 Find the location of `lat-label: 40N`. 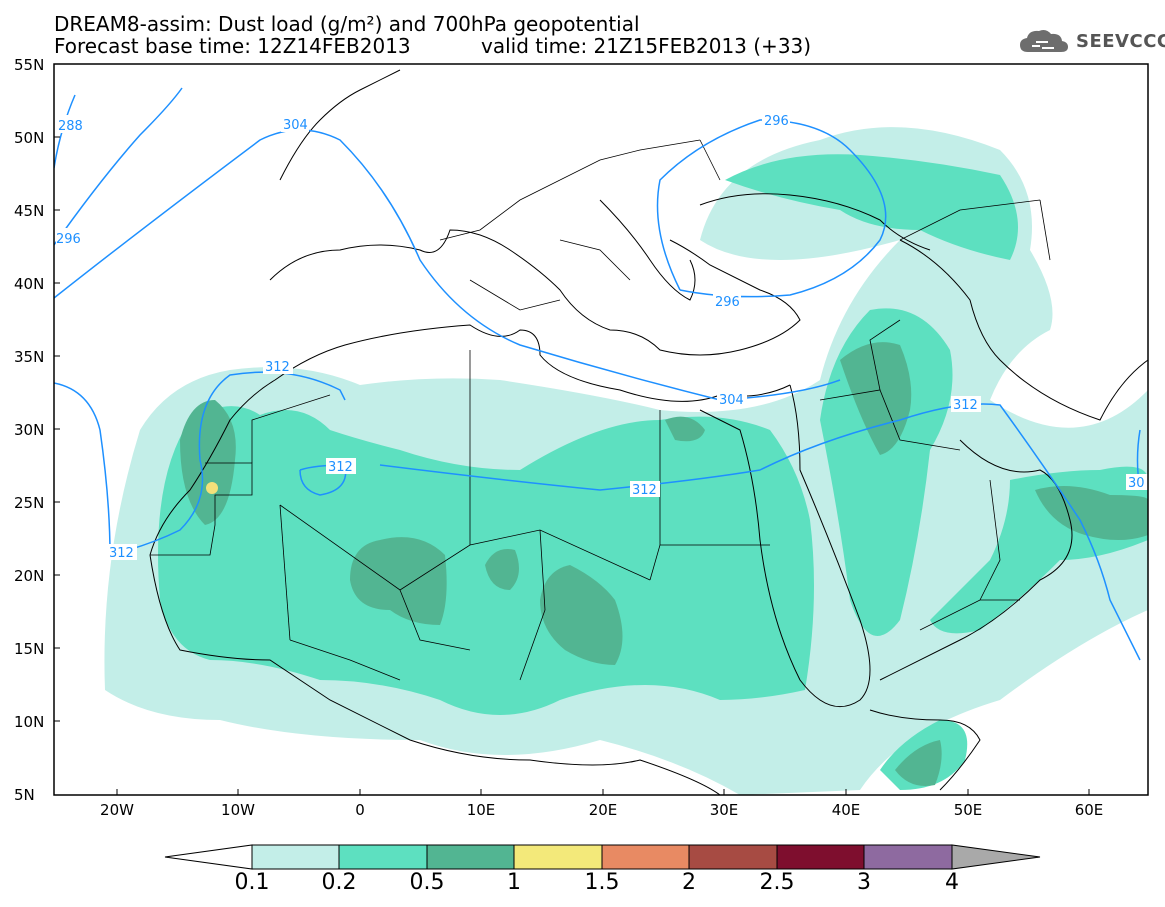

lat-label: 40N is located at coordinates (29, 284).